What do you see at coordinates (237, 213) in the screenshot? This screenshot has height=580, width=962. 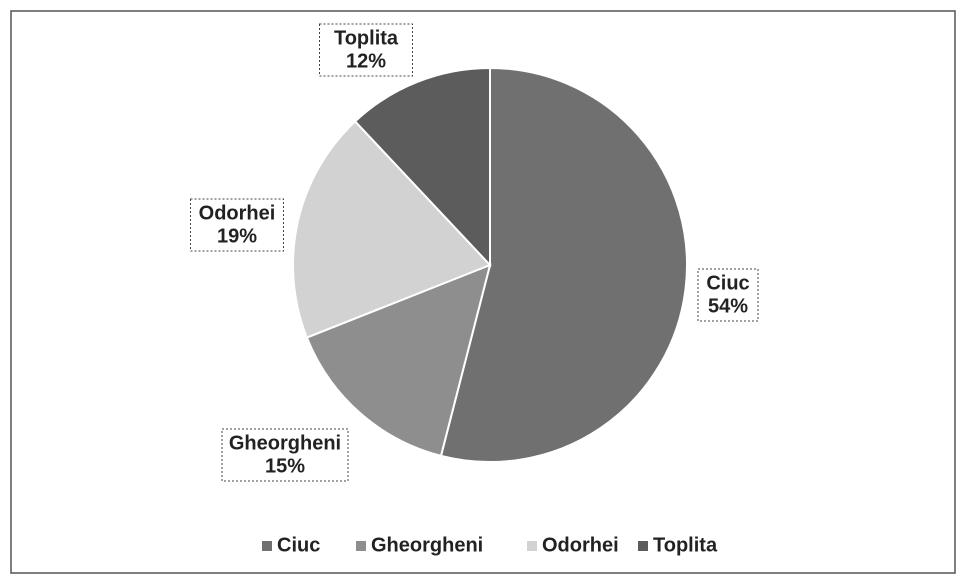 I see `data-label-name: Odorhei` at bounding box center [237, 213].